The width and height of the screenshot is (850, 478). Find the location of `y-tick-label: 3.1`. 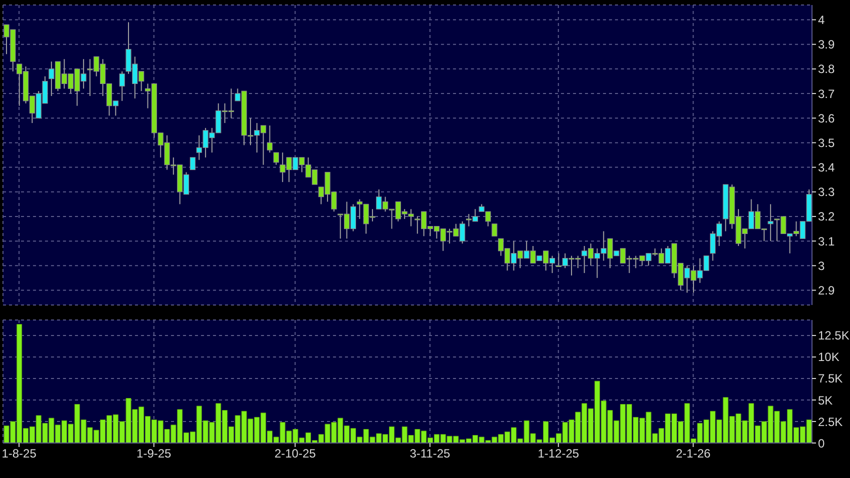

y-tick-label: 3.1 is located at coordinates (827, 241).